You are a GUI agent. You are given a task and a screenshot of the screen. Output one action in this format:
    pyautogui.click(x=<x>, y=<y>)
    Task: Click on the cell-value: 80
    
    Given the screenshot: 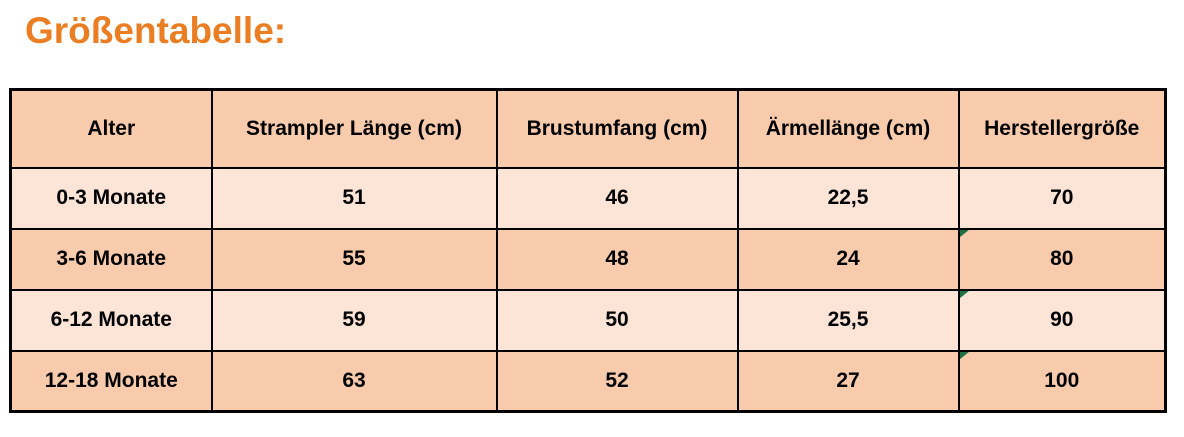 What is the action you would take?
    pyautogui.click(x=1062, y=258)
    